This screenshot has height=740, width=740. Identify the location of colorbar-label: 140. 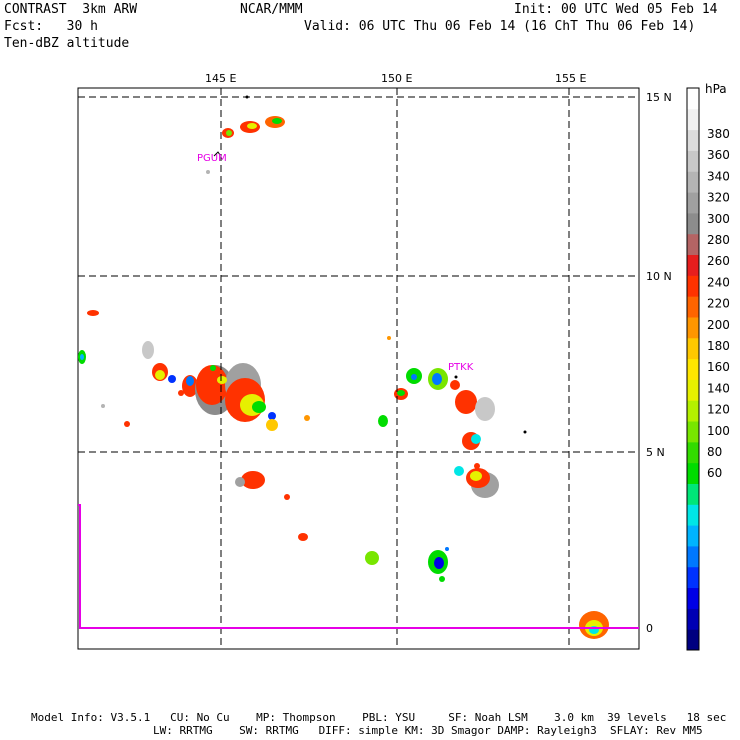
(718, 388).